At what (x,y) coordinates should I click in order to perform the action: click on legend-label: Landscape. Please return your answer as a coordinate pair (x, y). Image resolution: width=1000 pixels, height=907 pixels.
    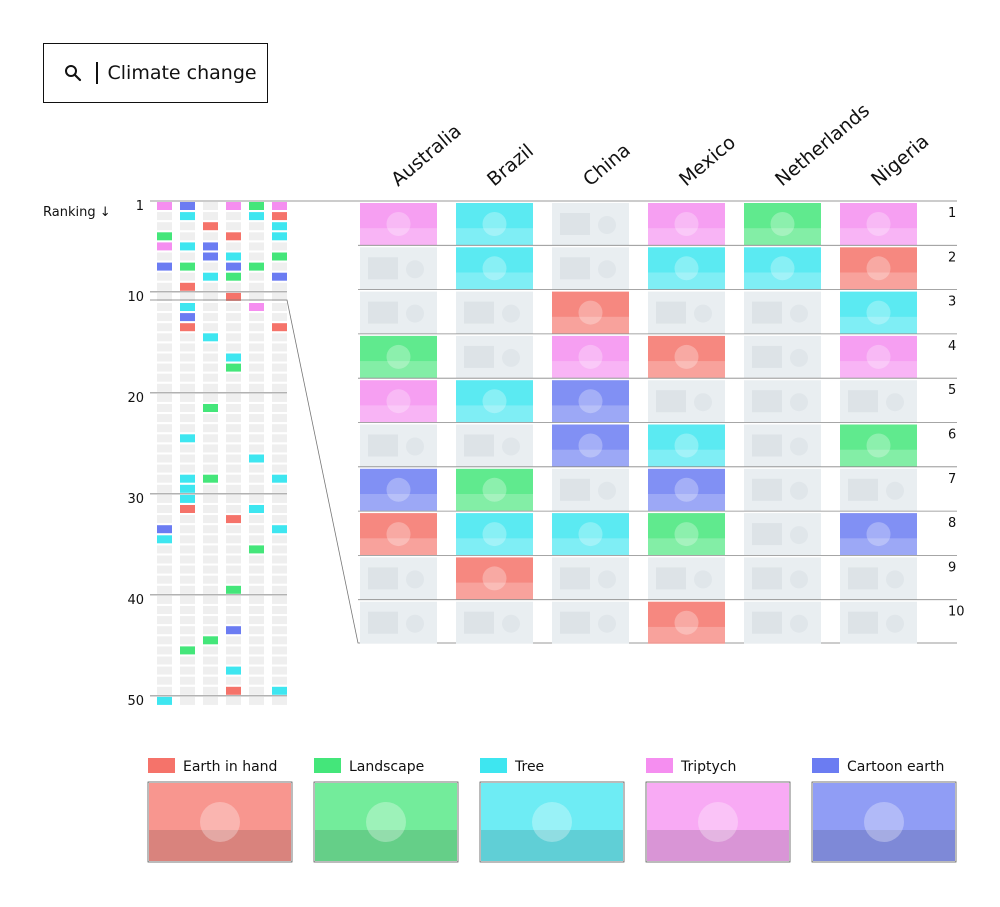
    Looking at the image, I should click on (386, 767).